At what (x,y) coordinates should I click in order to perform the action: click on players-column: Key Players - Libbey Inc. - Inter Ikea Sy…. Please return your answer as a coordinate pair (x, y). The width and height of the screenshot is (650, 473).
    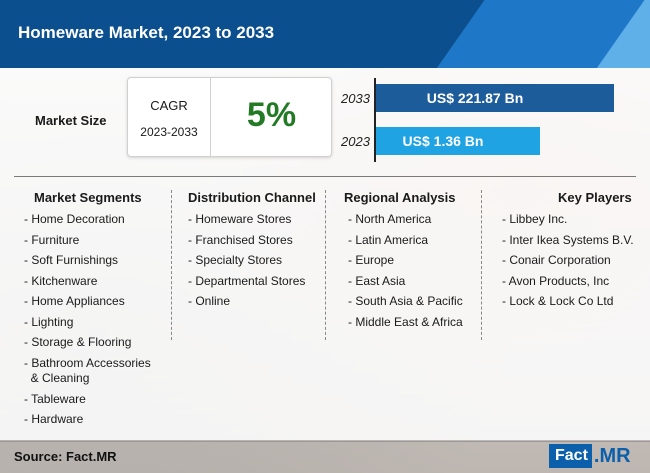
    Looking at the image, I should click on (568, 252).